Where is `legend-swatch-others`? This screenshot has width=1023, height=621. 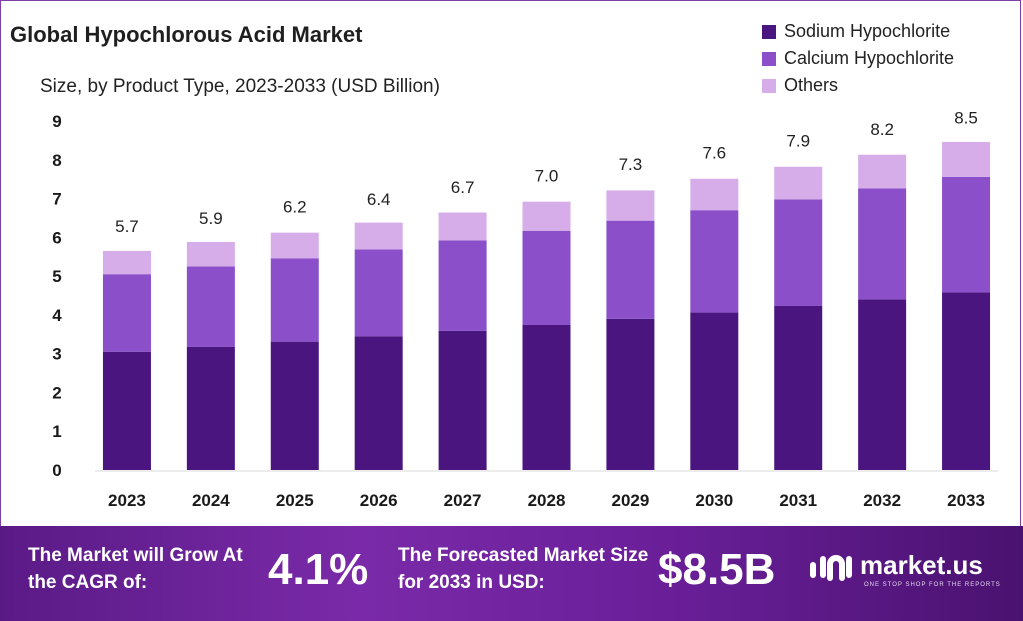 legend-swatch-others is located at coordinates (769, 85).